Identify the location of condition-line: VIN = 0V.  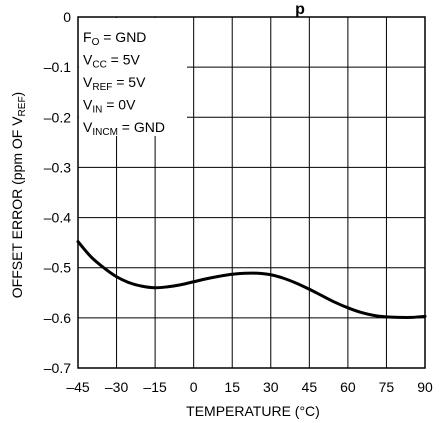
(109, 106).